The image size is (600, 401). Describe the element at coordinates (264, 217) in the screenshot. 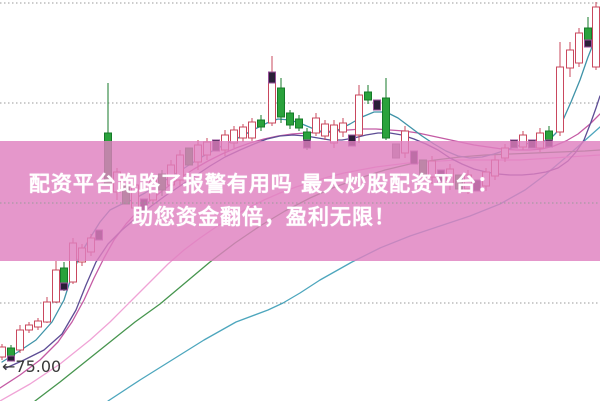

I see `promo-line-2: 助您资金翻倍，盈利无限！` at that location.